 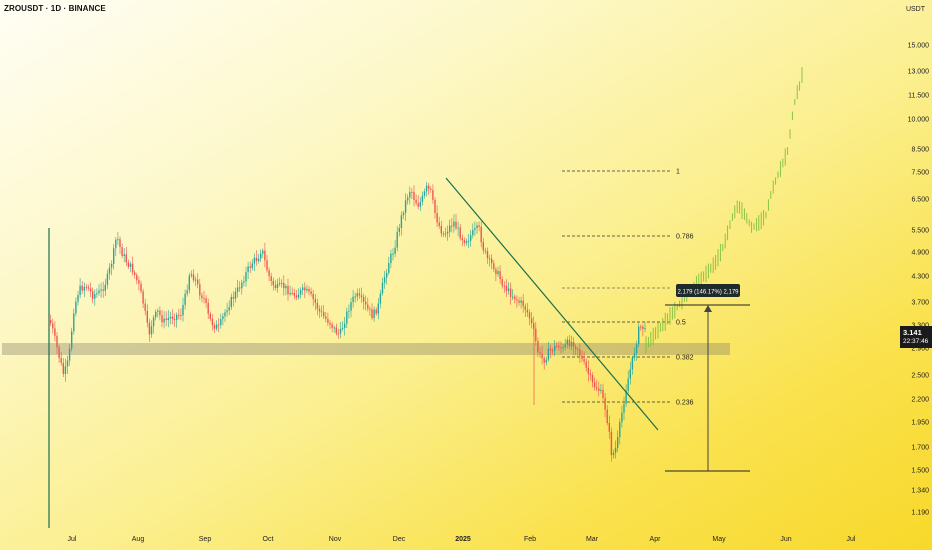 I want to click on time-label: Aug, so click(x=138, y=539).